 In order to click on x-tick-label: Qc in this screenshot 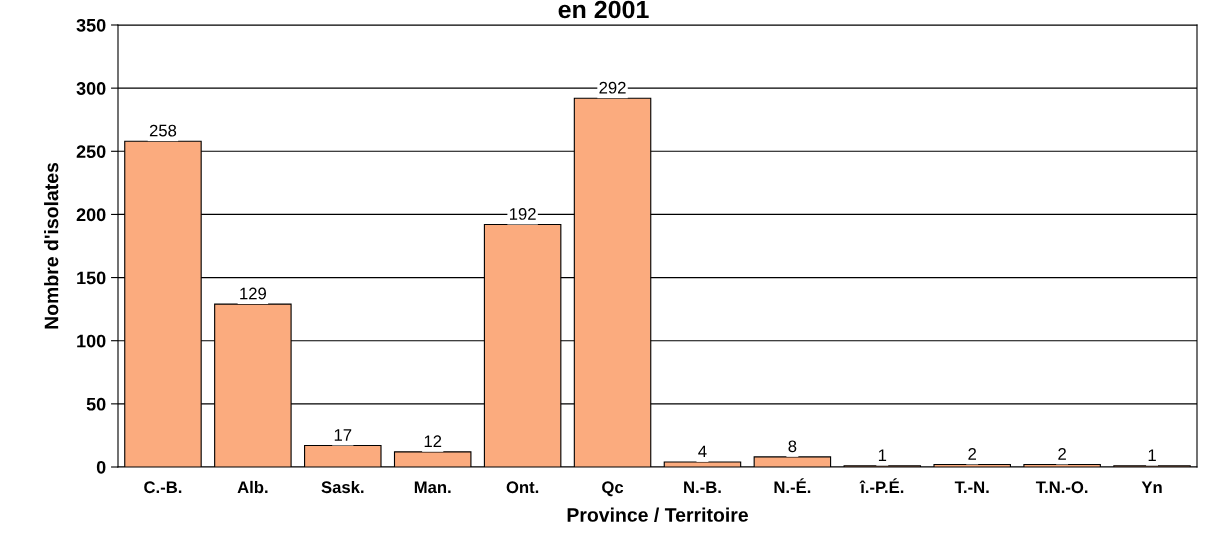, I will do `click(613, 489)`.